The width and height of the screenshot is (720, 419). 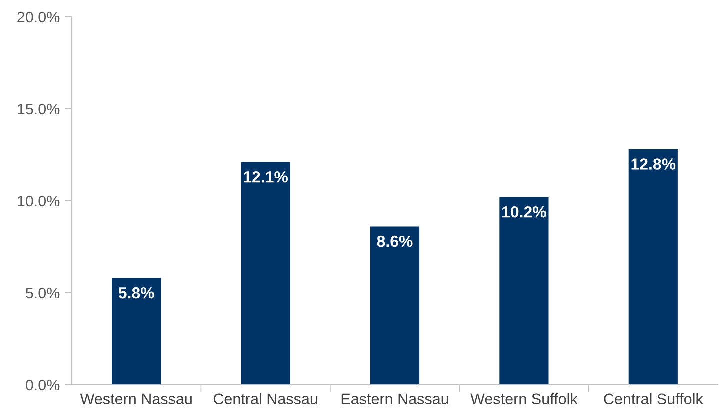 I want to click on y-tick-label: 15.0%, so click(x=39, y=109).